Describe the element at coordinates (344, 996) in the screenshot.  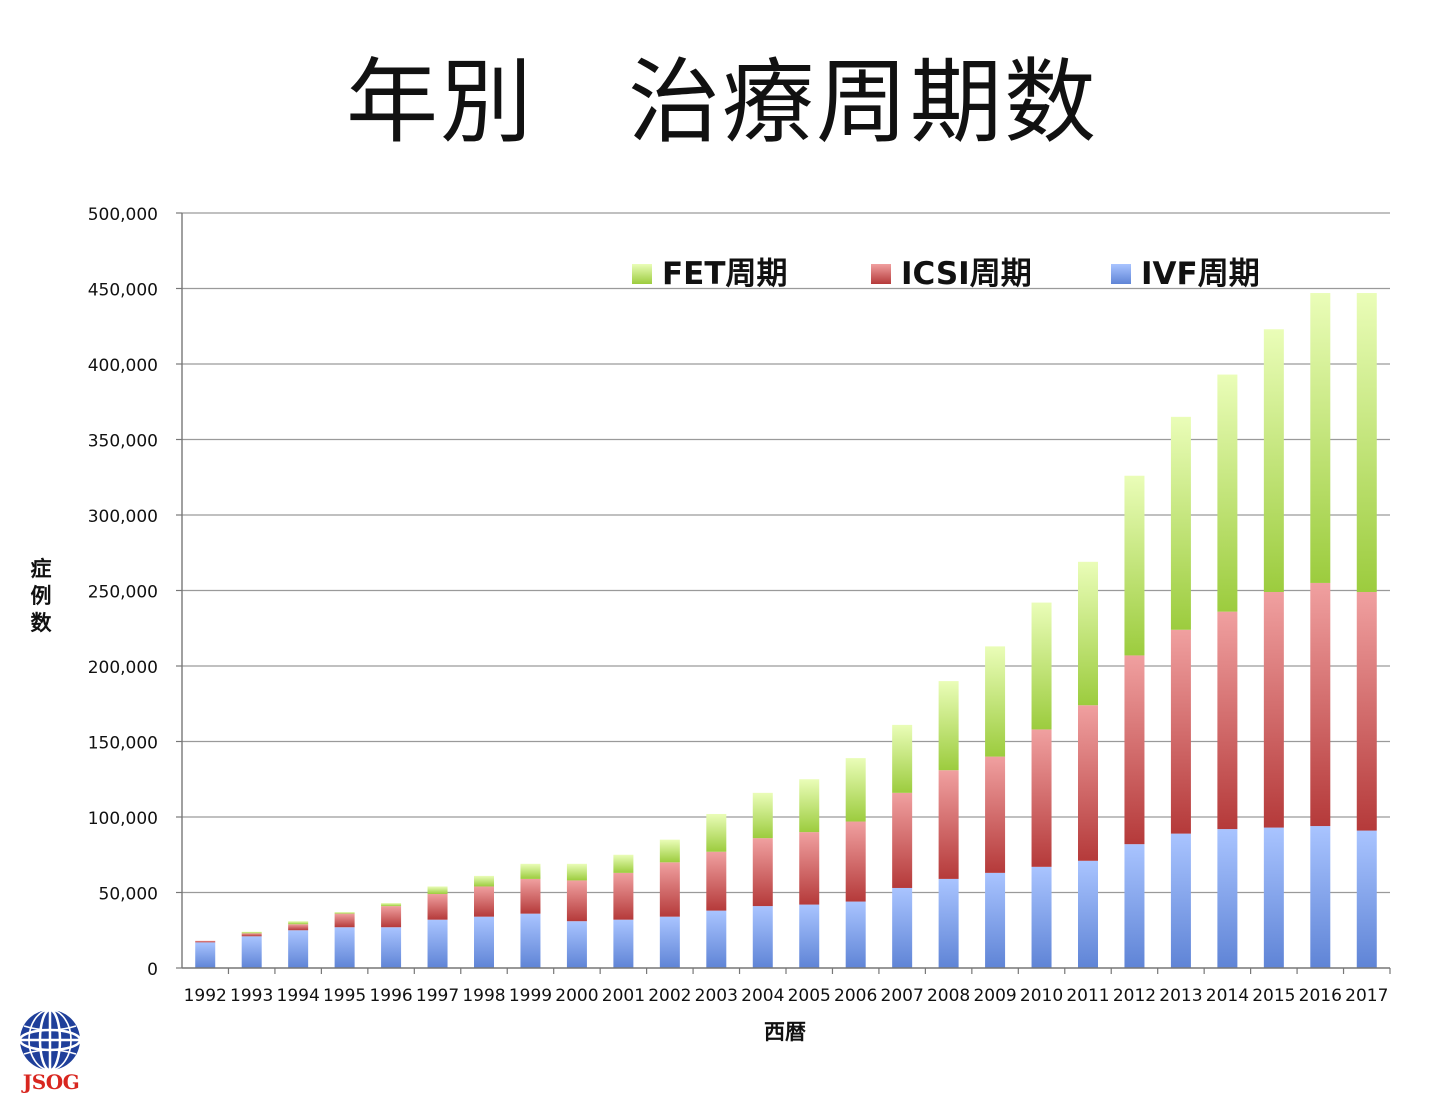
I see `x-tick-label: 1995` at that location.